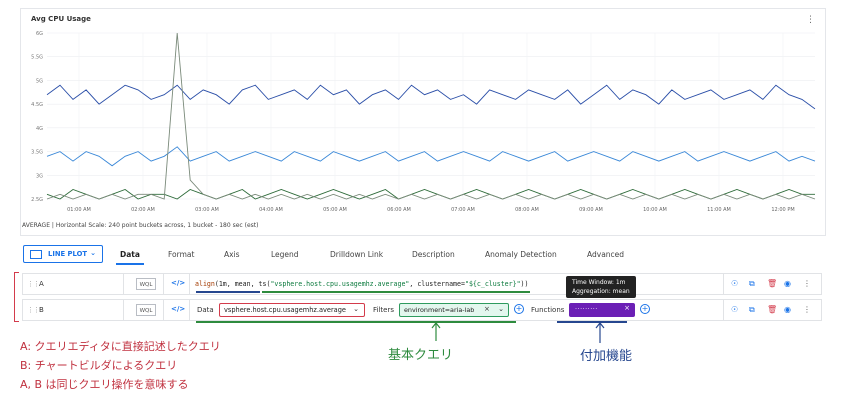 This screenshot has width=850, height=402. I want to click on tab-data: Data, so click(130, 257).